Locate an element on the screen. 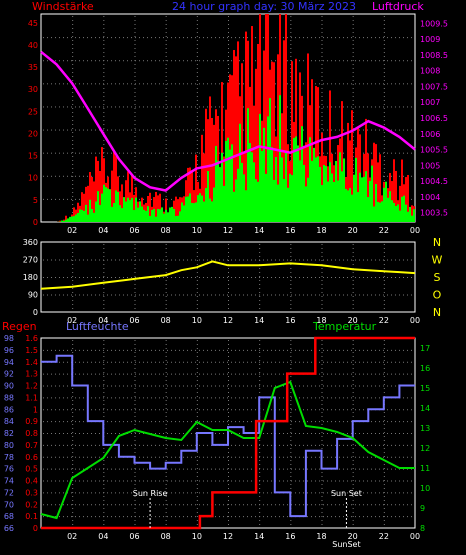 The height and width of the screenshot is (555, 466). rain-y-tick: 1.1 is located at coordinates (31, 397).